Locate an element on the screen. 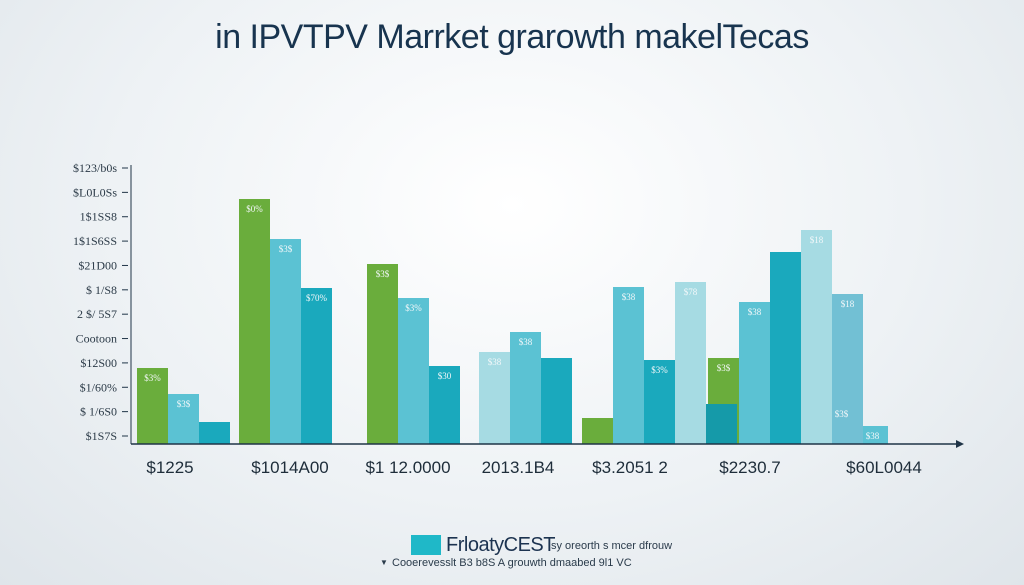 This screenshot has height=585, width=1024. caret-icon: ▼ is located at coordinates (384, 562).